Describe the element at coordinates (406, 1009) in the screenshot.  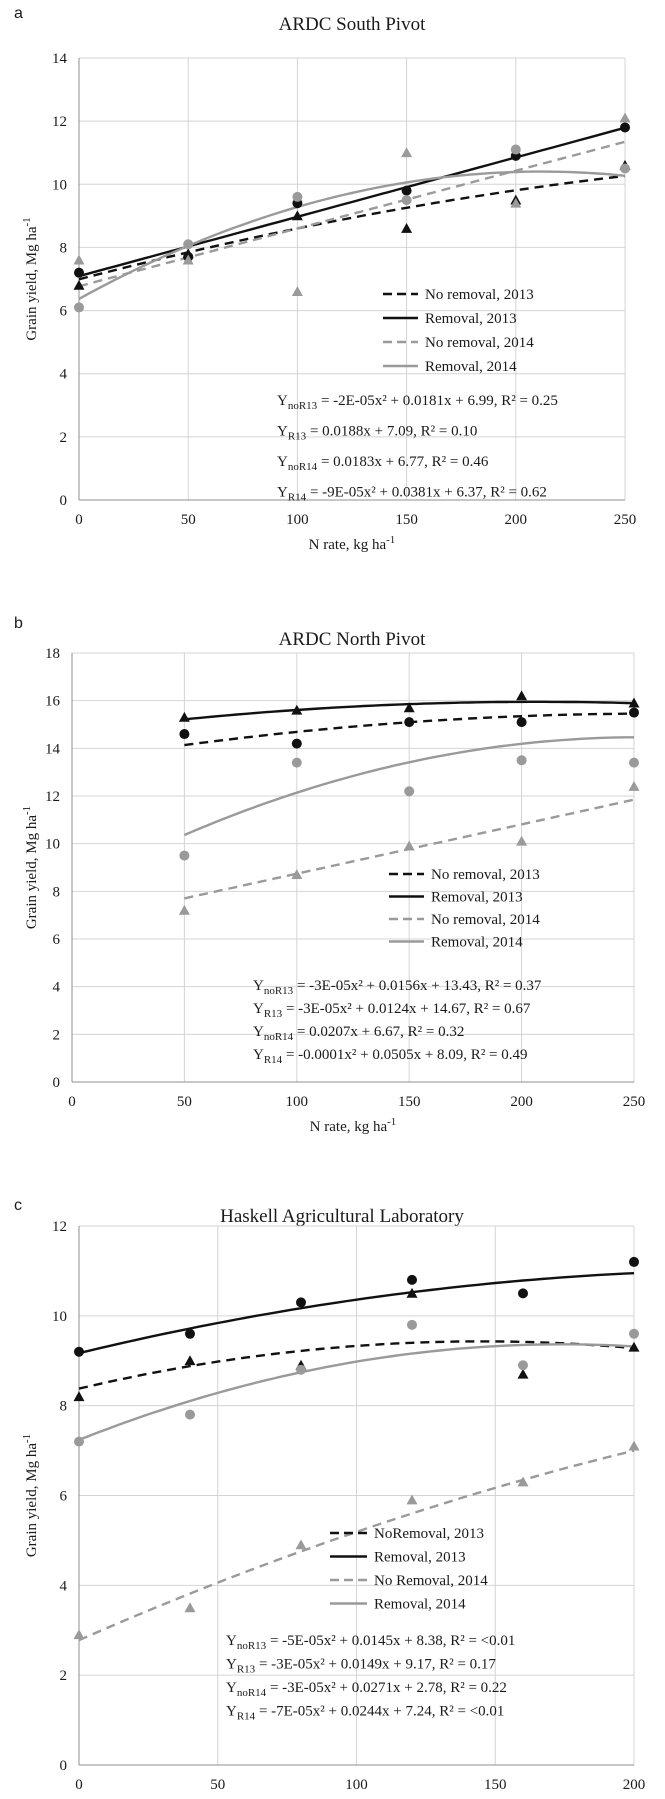
I see `equation-body: = -3E-05x² + 0.0124x + 14.67, R² = 0.67` at that location.